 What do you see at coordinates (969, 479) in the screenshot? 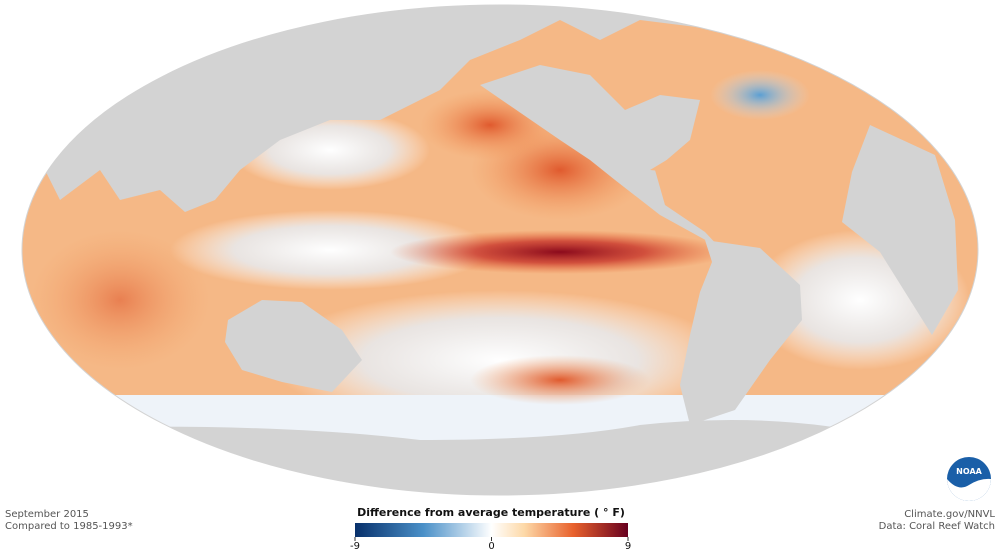
I see `noaa-logo: NOAA` at bounding box center [969, 479].